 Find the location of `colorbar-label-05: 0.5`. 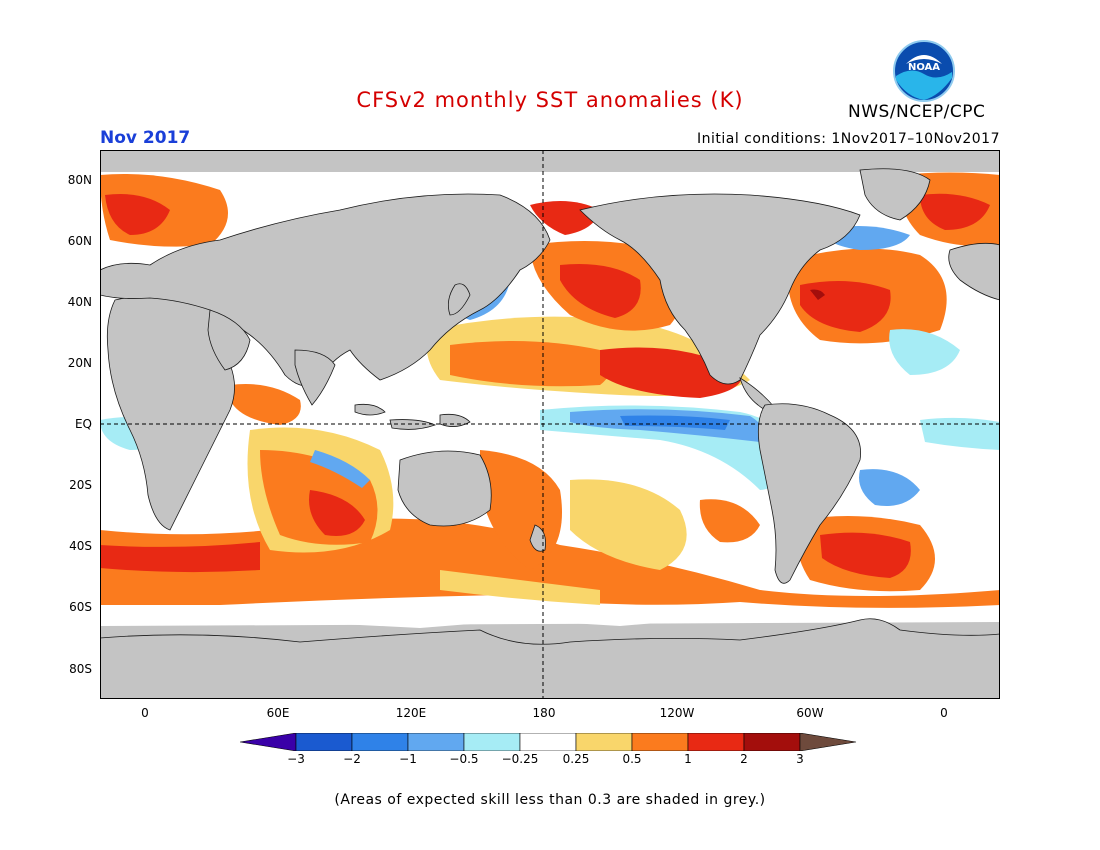

colorbar-label-05: 0.5 is located at coordinates (632, 759).